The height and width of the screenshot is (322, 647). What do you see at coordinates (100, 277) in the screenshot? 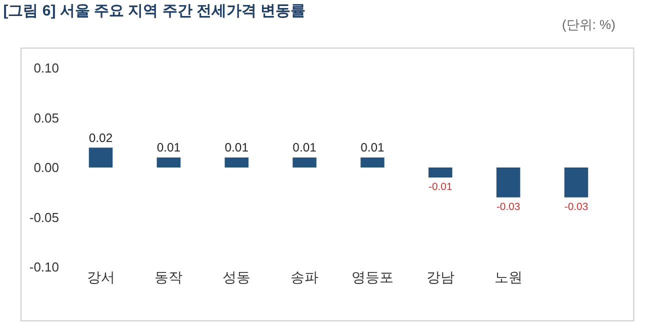
I see `x-tick-label: 강서` at bounding box center [100, 277].